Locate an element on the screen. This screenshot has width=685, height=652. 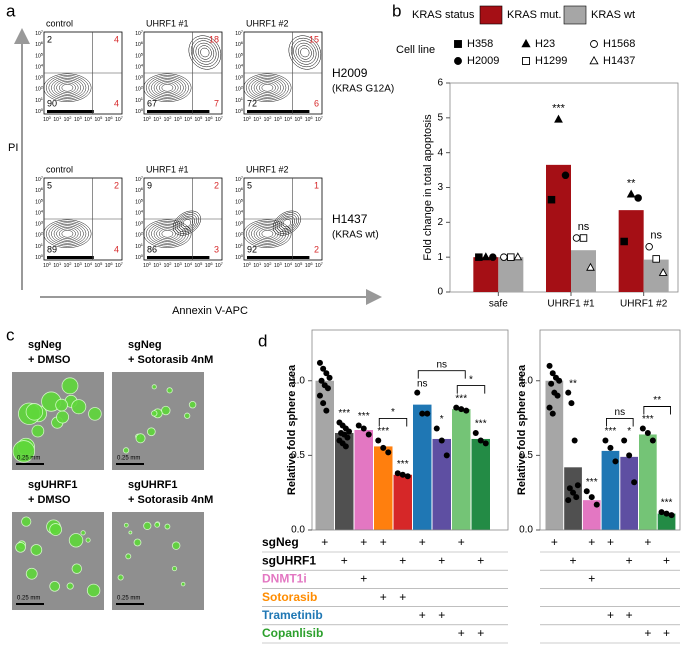
y-tick-label: 10⁶ is located at coordinates (39, 190).